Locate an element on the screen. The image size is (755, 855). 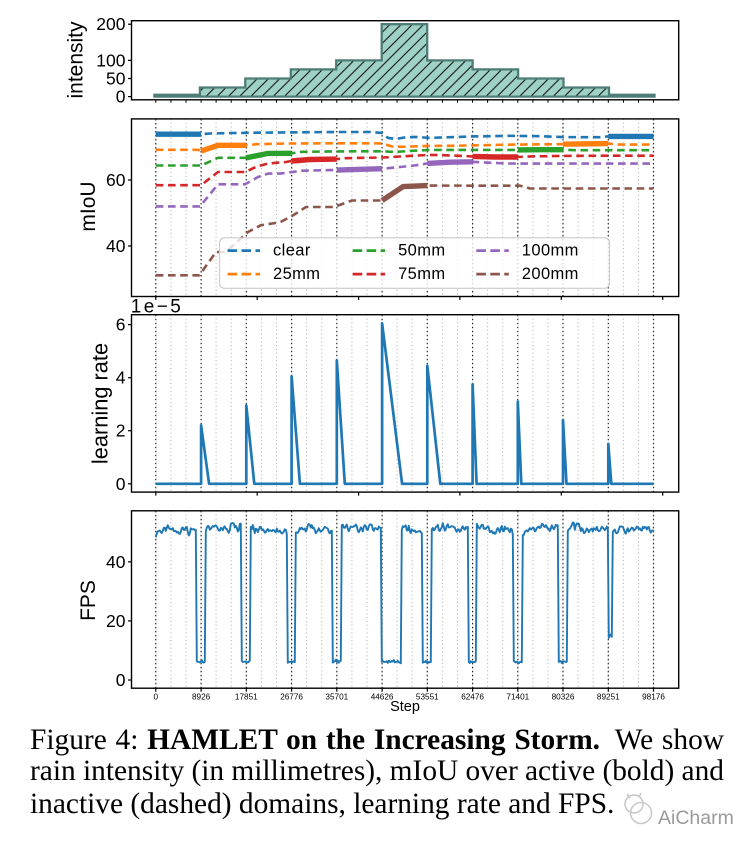
svg-text: 44626 is located at coordinates (382, 697).